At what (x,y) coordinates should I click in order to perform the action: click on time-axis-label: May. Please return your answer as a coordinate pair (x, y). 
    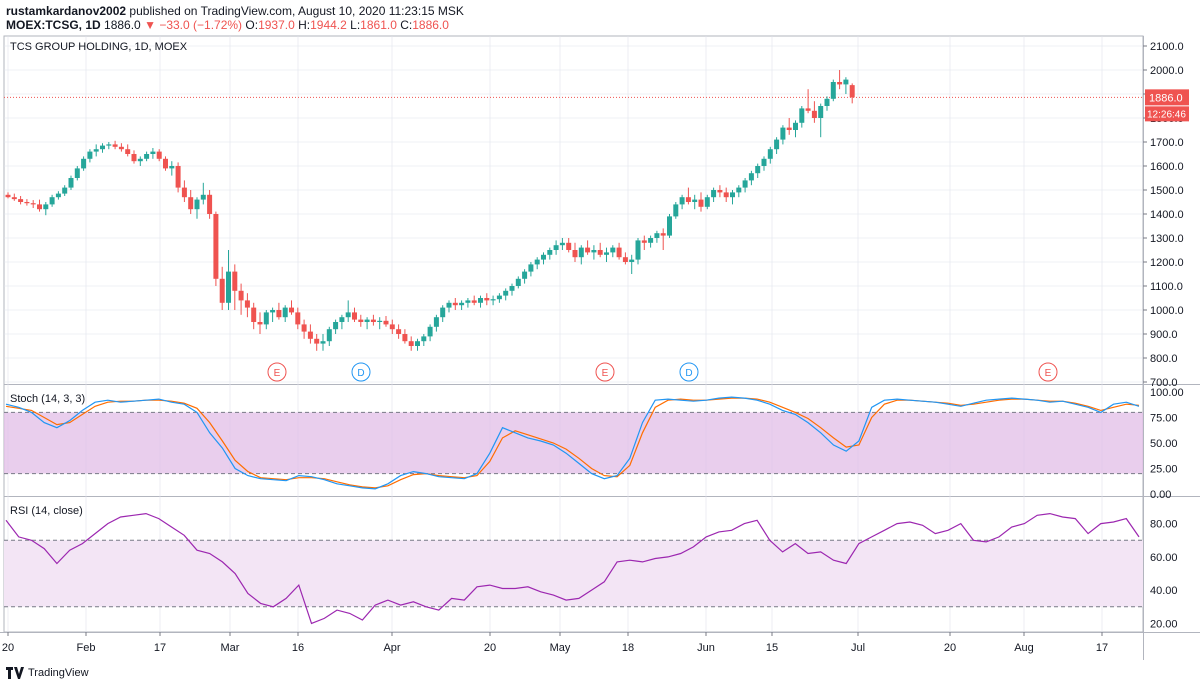
    Looking at the image, I should click on (560, 648).